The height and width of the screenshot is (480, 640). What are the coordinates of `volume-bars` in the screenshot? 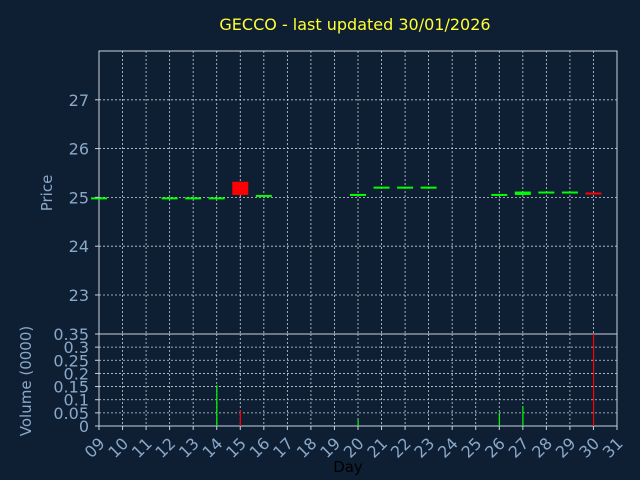 It's located at (405, 380).